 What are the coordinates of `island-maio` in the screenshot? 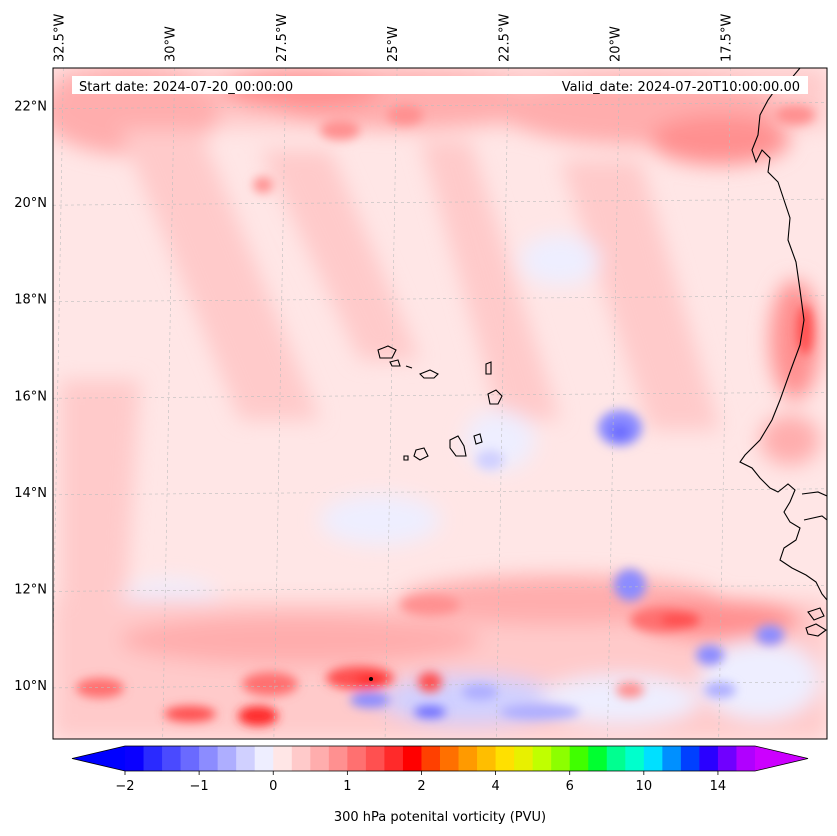 It's located at (478, 439).